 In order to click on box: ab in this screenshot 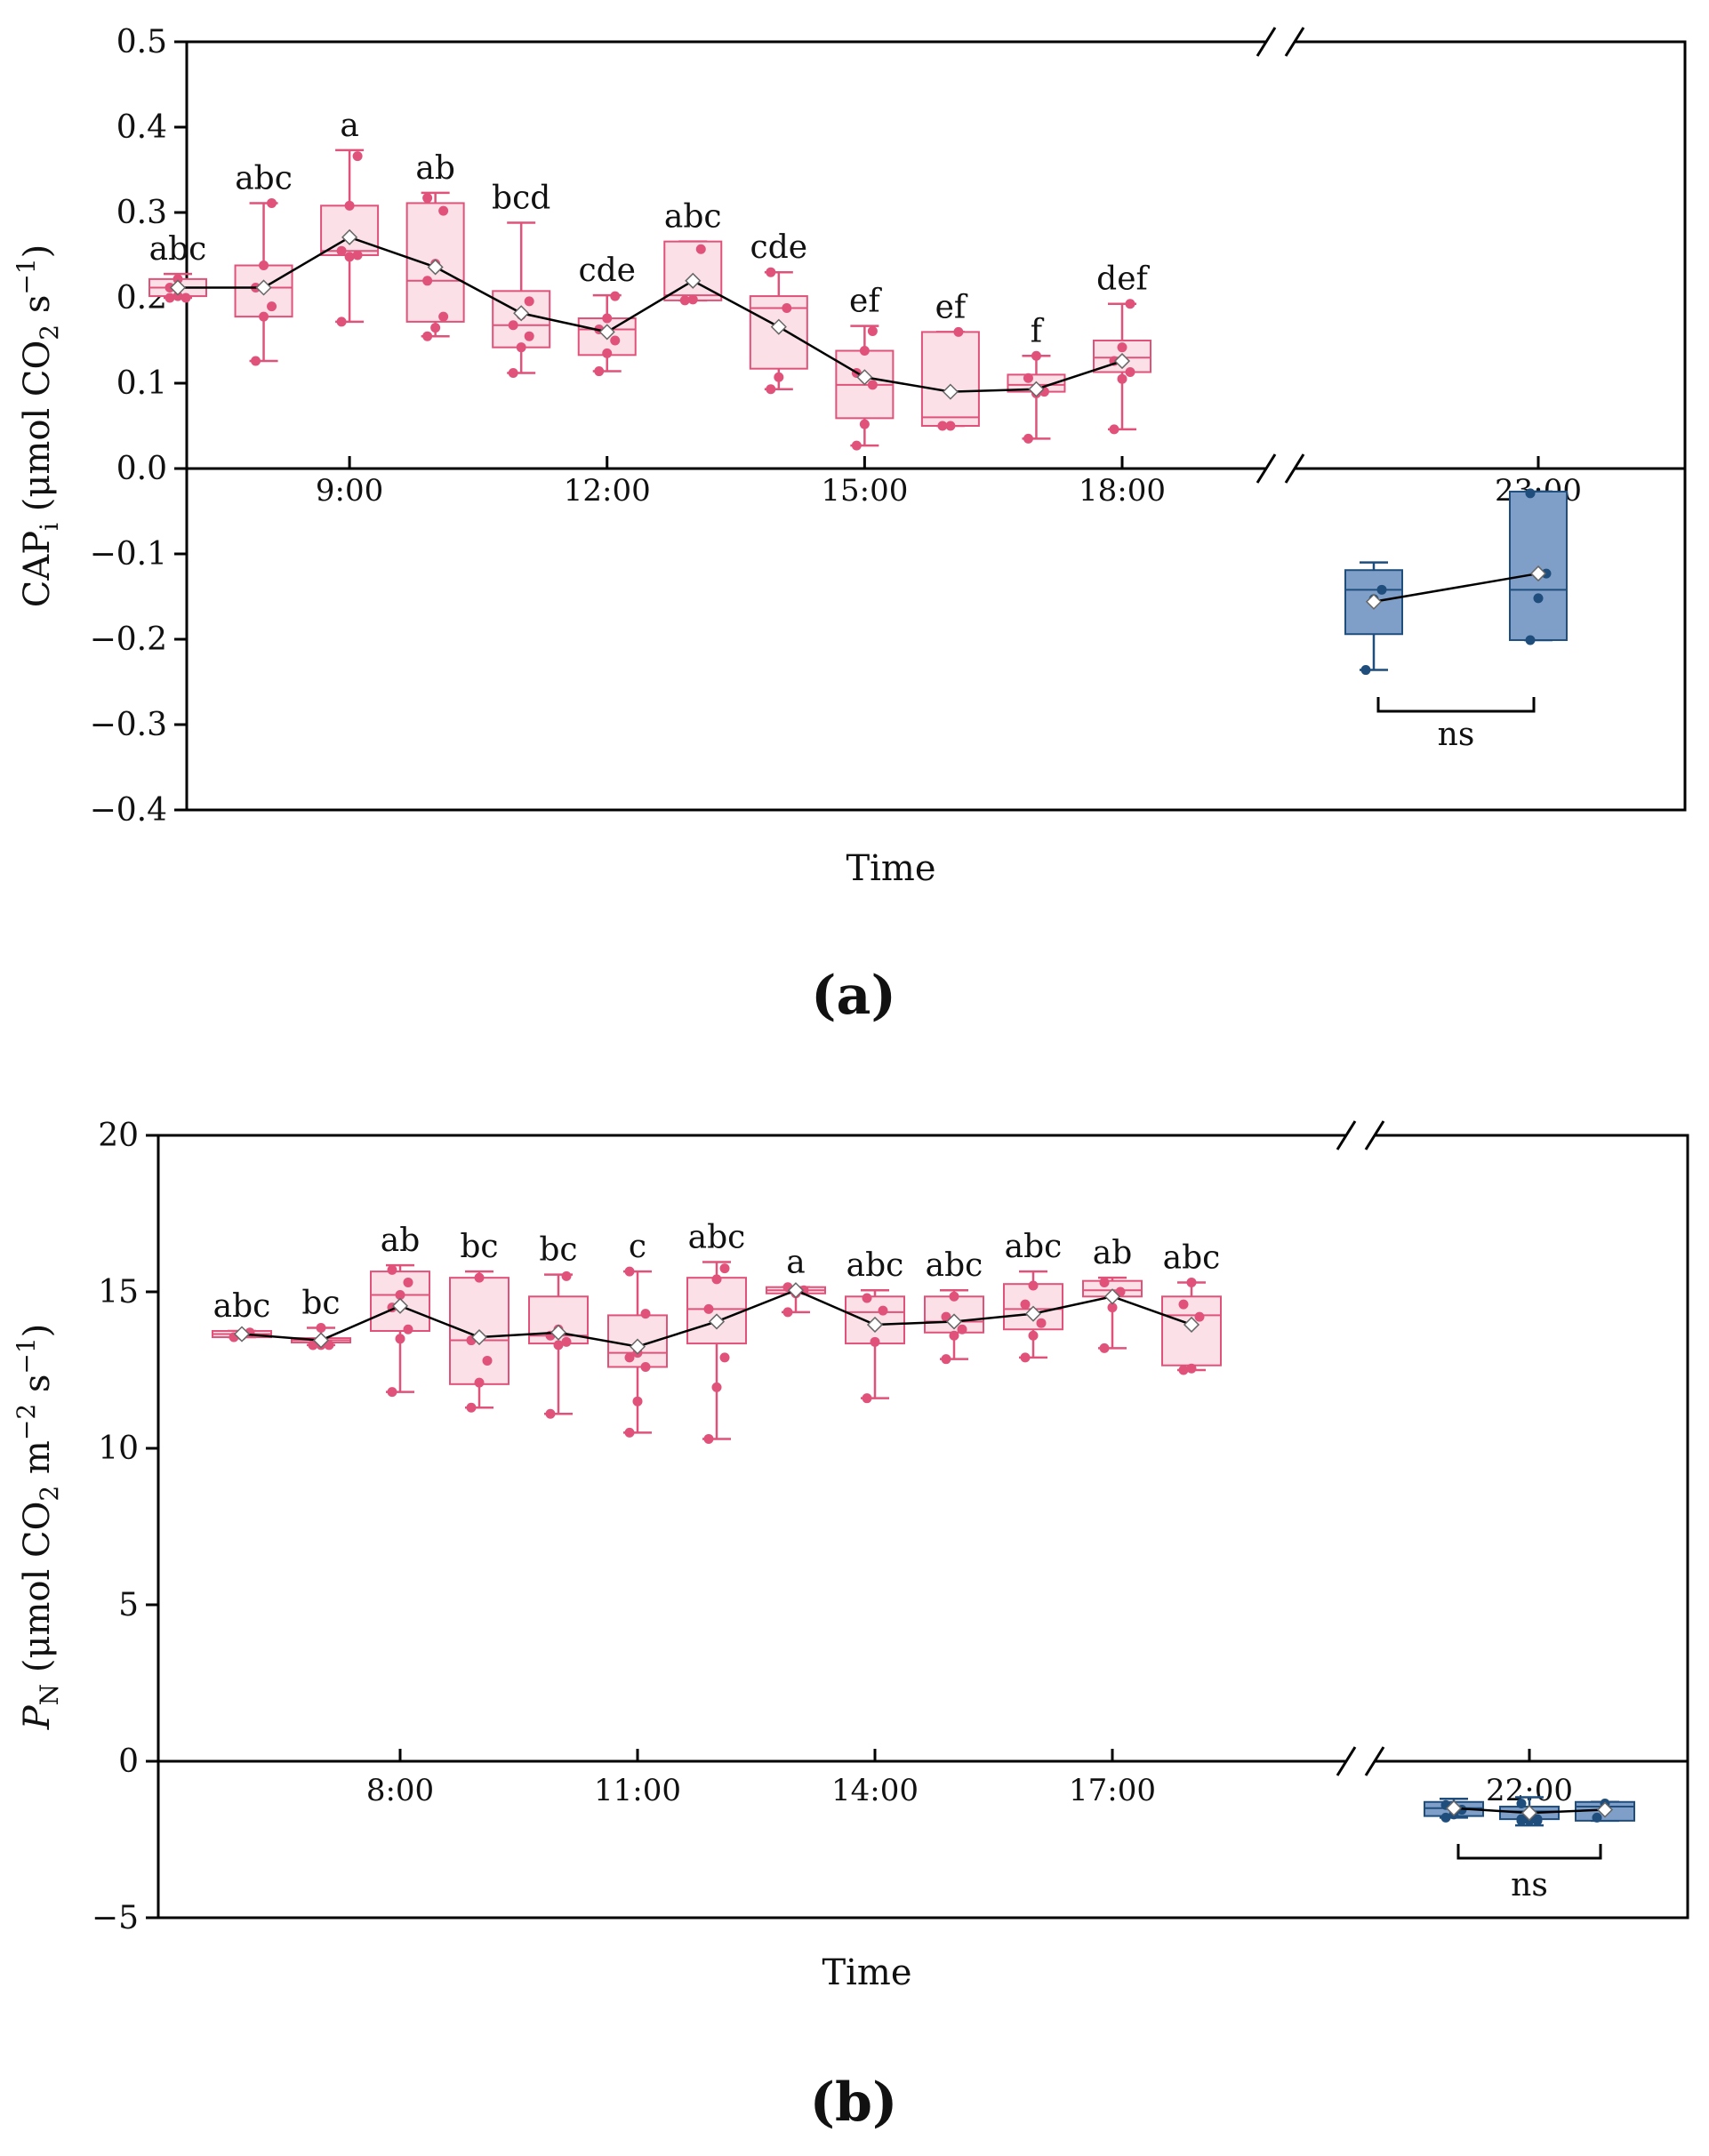, I will do `click(1112, 1294)`.